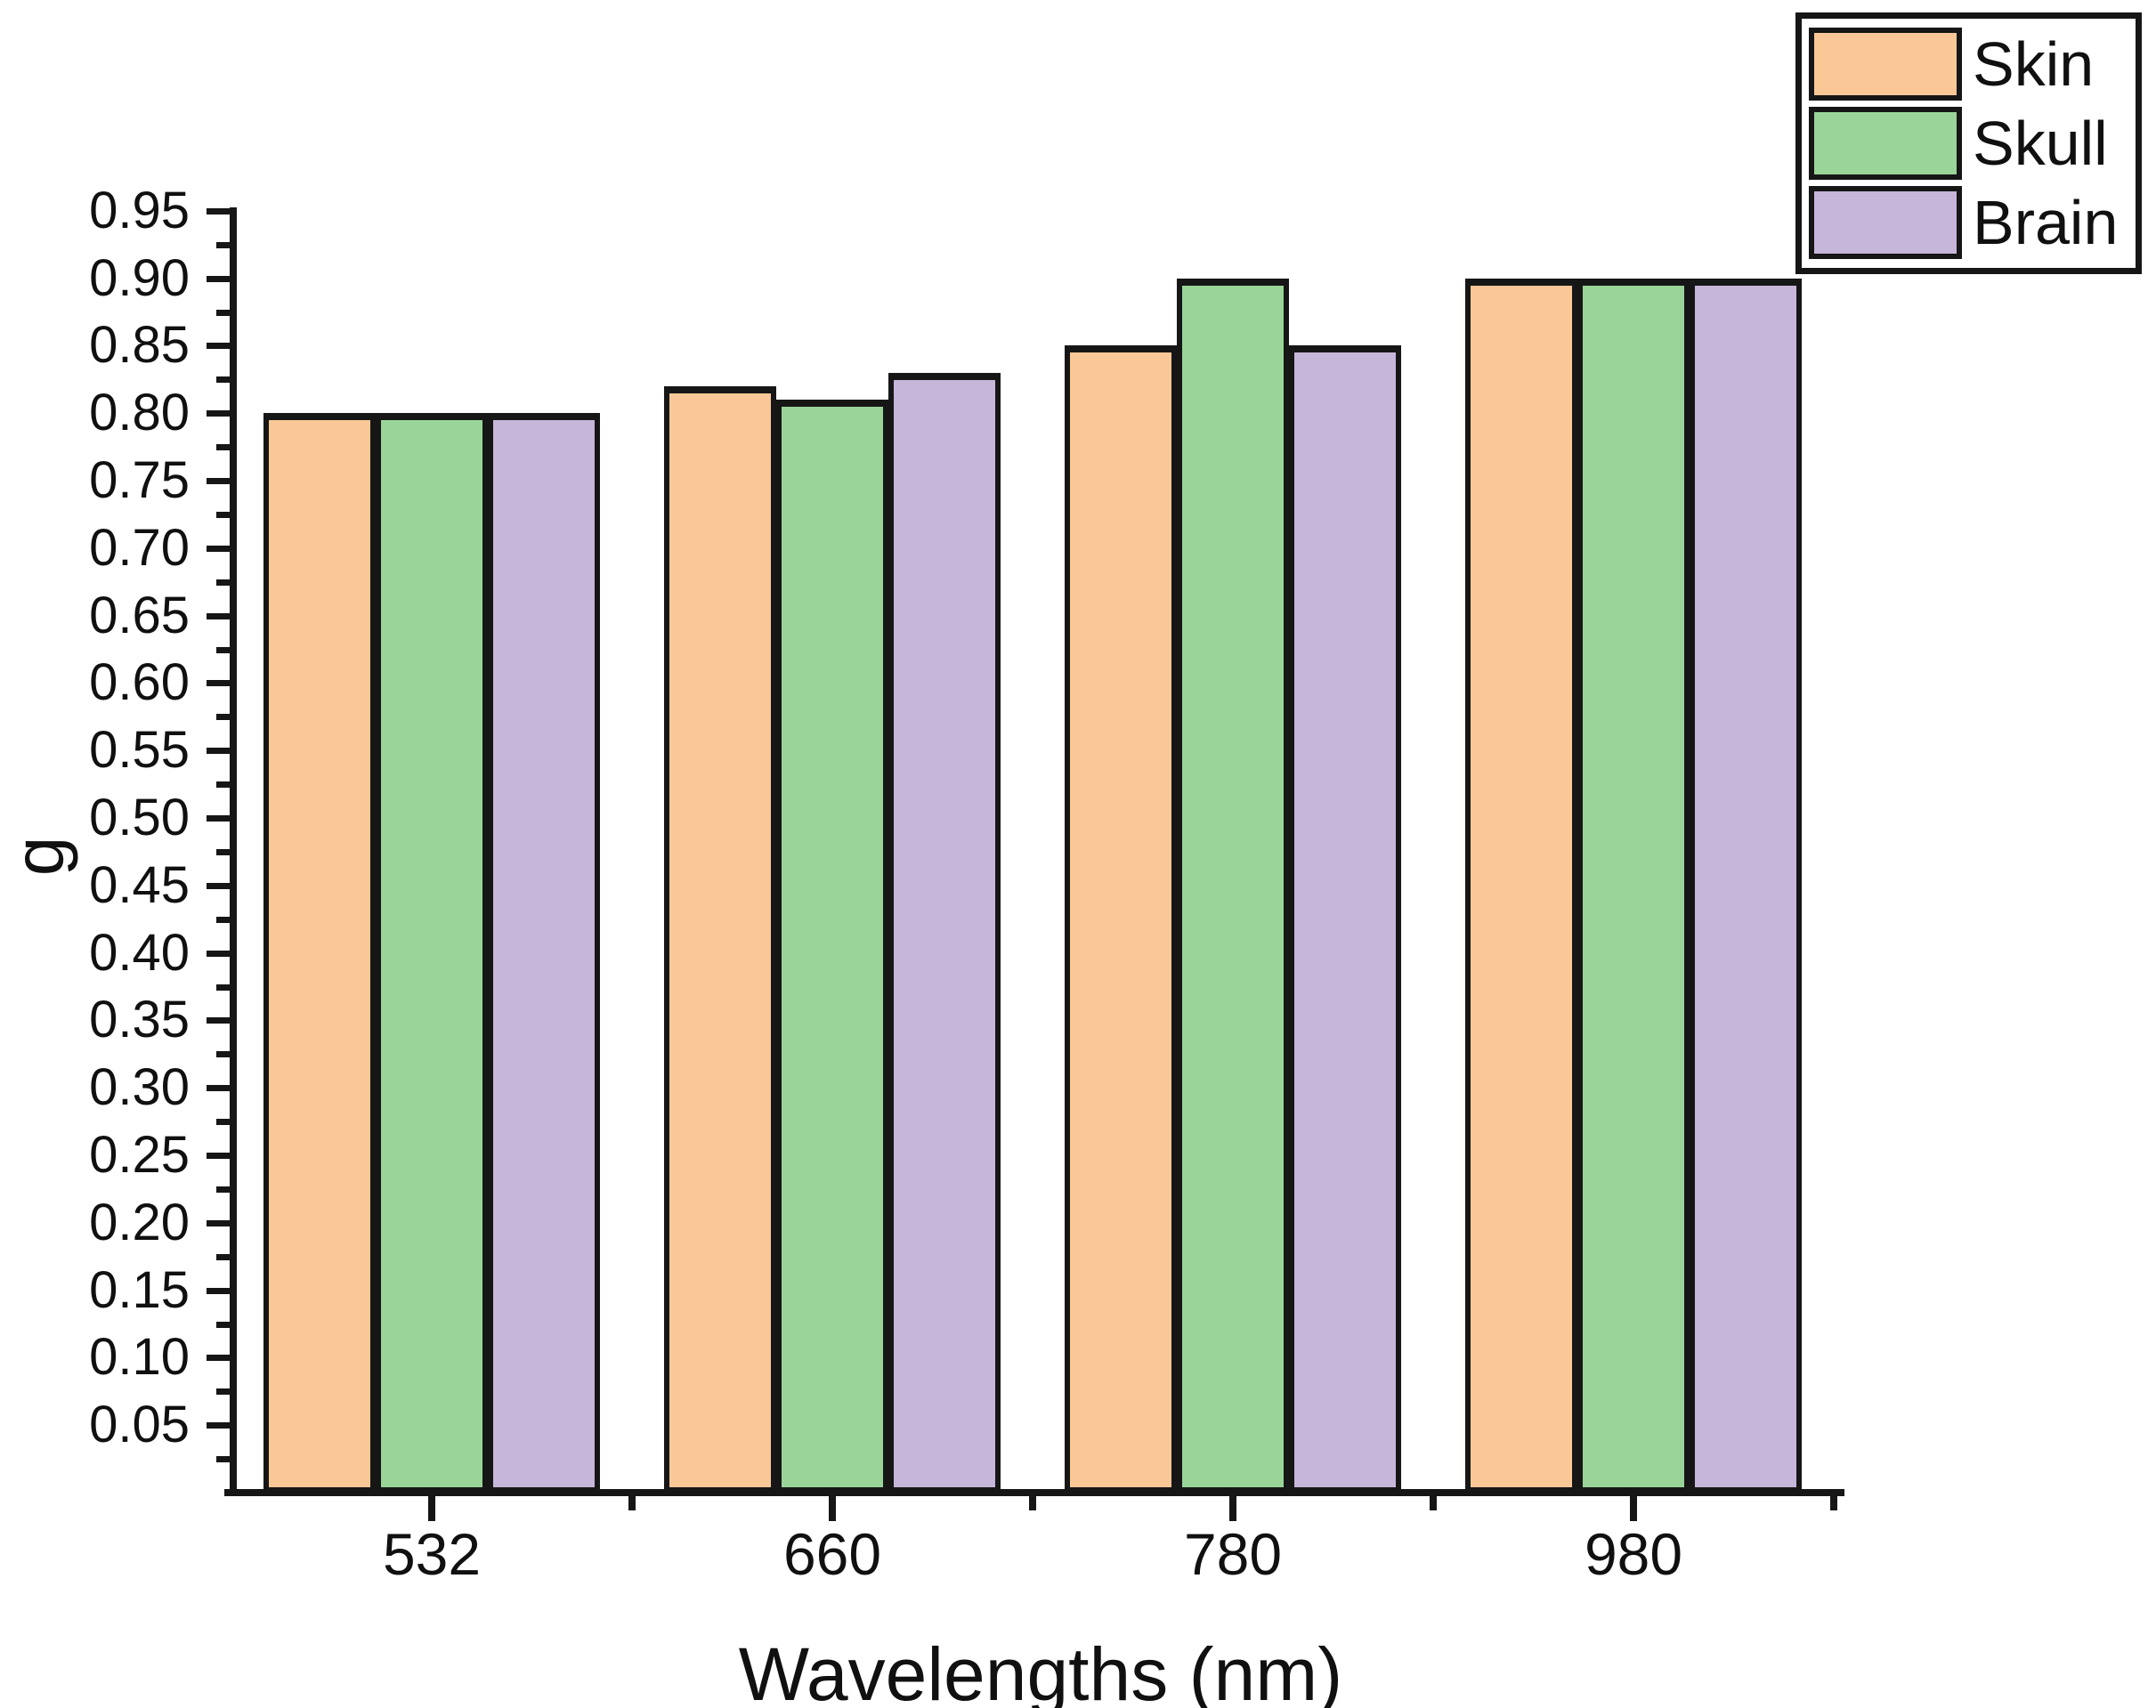 The height and width of the screenshot is (1708, 2156). What do you see at coordinates (139, 1358) in the screenshot?
I see `y-tick-label: 0.10` at bounding box center [139, 1358].